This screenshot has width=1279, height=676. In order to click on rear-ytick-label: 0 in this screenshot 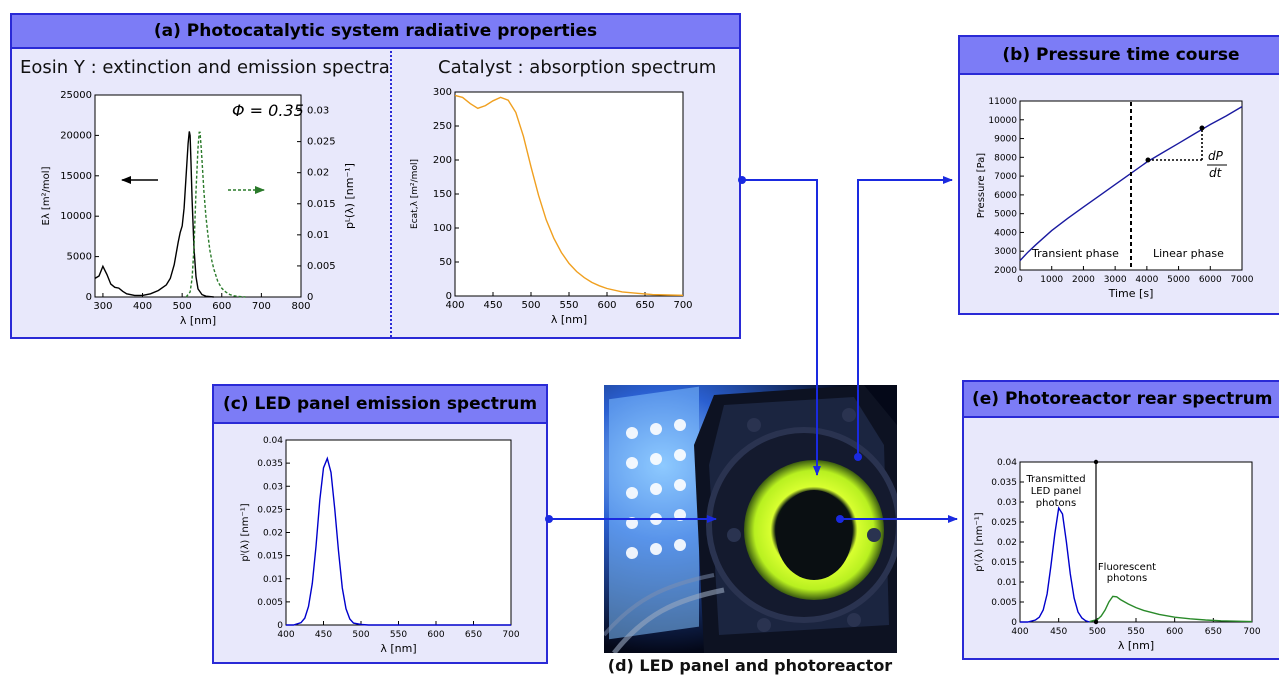, I will do `click(1014, 623)`.